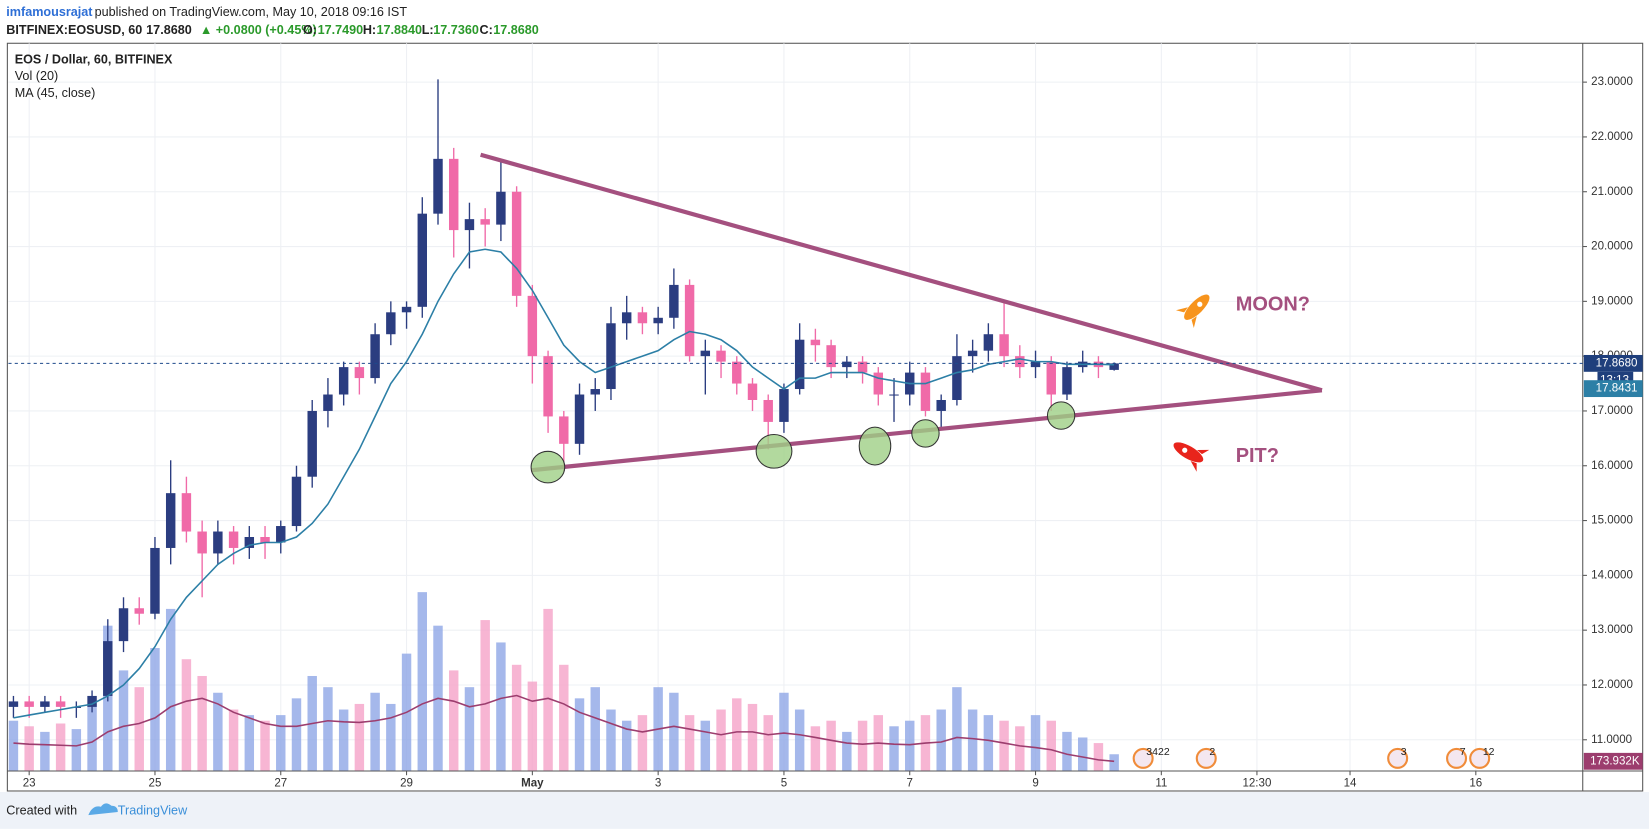  What do you see at coordinates (1612, 630) in the screenshot?
I see `y-tick-label: 13.0000` at bounding box center [1612, 630].